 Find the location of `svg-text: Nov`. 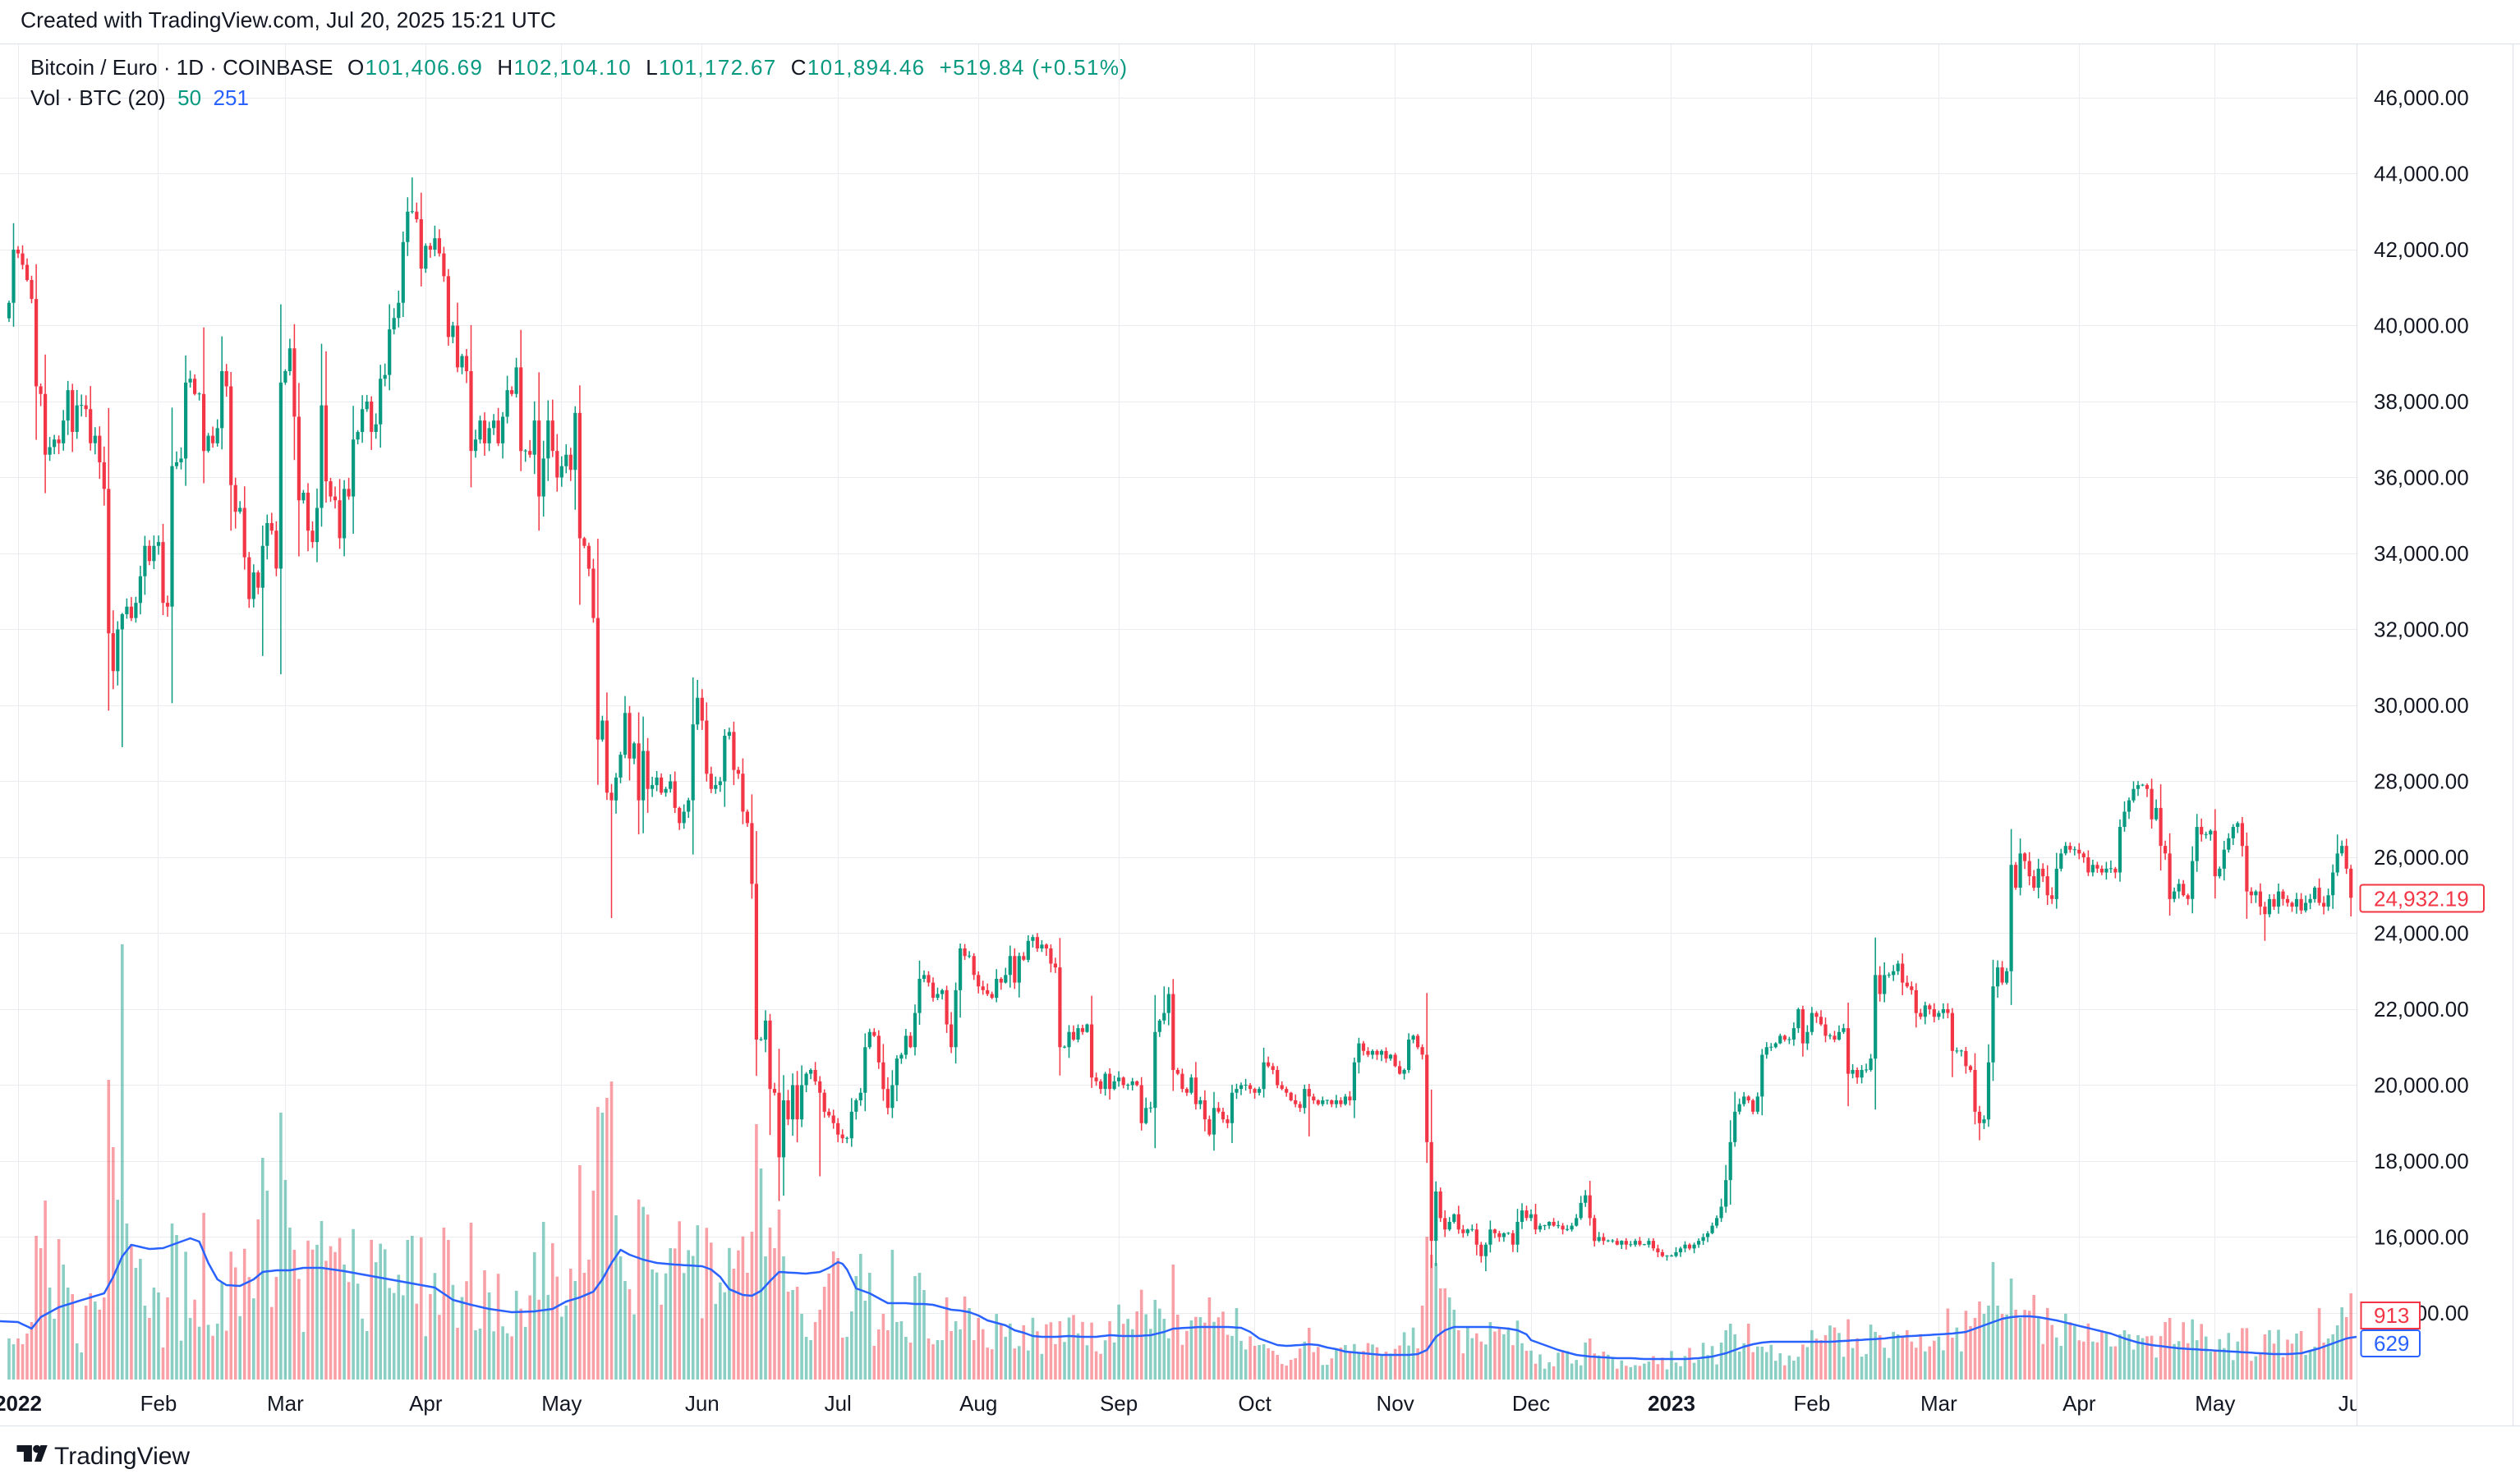

svg-text: Nov is located at coordinates (1395, 1403).